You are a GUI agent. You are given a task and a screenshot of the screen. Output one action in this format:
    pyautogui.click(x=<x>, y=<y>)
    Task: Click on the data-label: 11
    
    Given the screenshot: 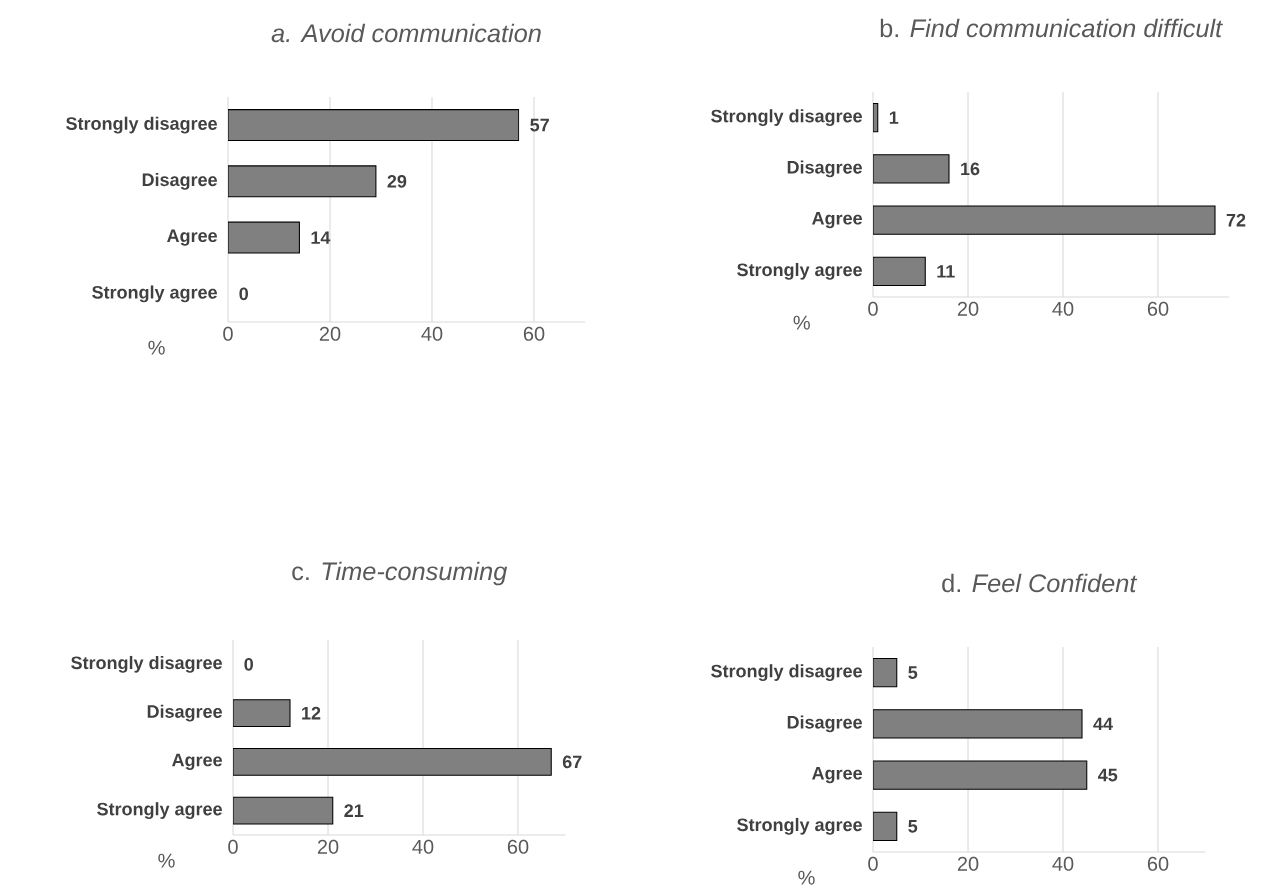 What is the action you would take?
    pyautogui.click(x=946, y=271)
    